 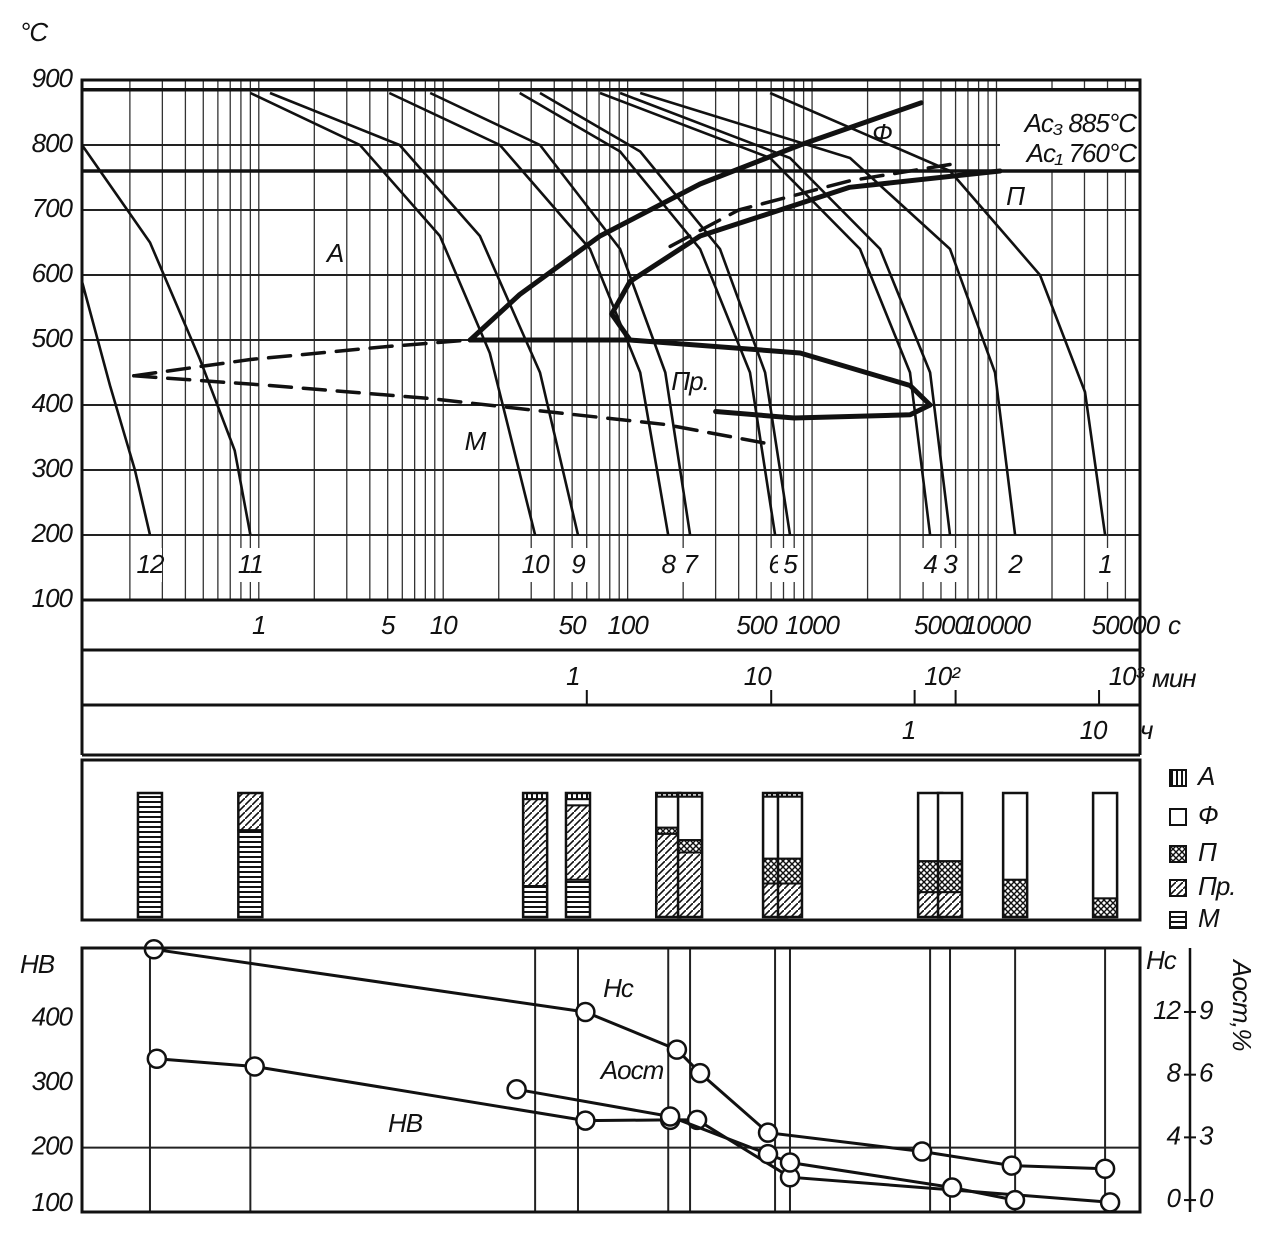 I want to click on series-label: Aост, so click(x=631, y=1070).